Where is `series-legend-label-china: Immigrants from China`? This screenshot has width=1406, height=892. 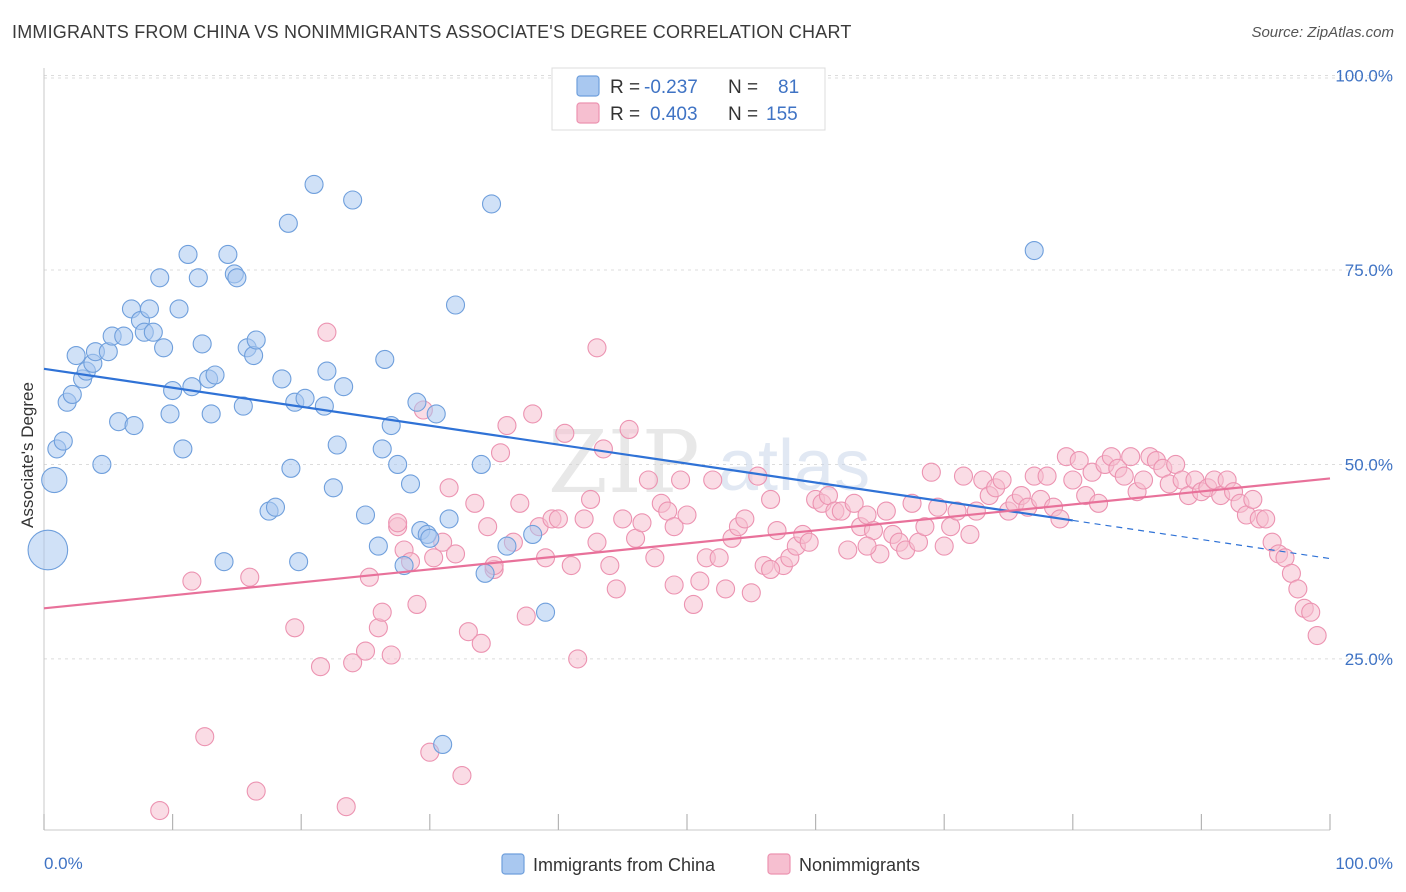 series-legend-label-china: Immigrants from China is located at coordinates (624, 865).